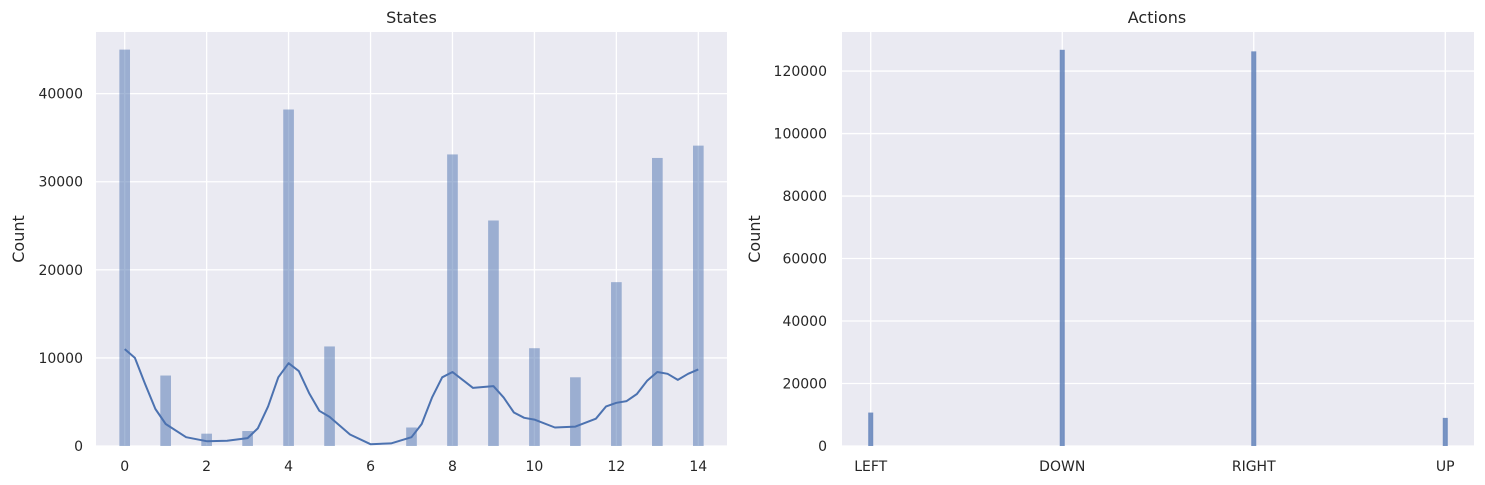 This screenshot has height=485, width=1485. Describe the element at coordinates (413, 467) in the screenshot. I see `states-x-ticks: 0 2 4 6 8 10 12 14` at that location.